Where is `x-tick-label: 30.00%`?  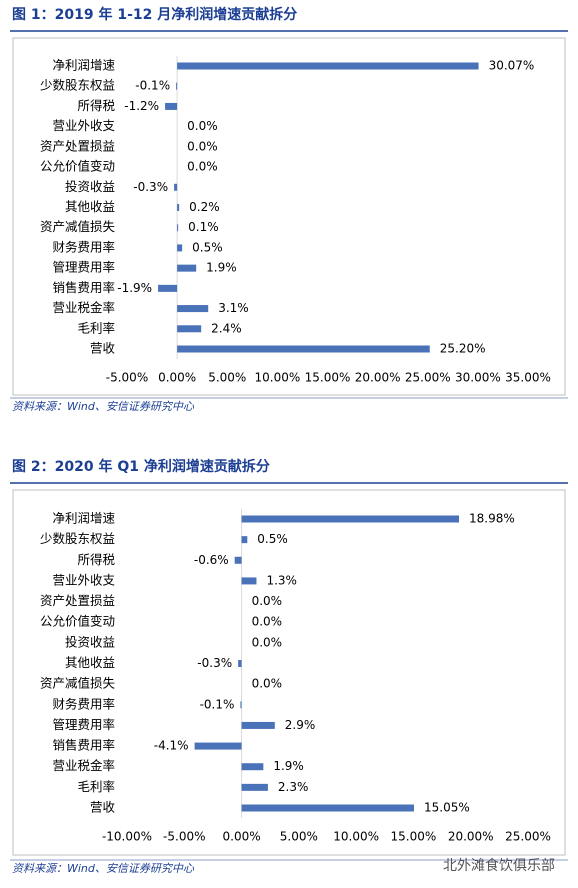 x-tick-label: 30.00% is located at coordinates (478, 378).